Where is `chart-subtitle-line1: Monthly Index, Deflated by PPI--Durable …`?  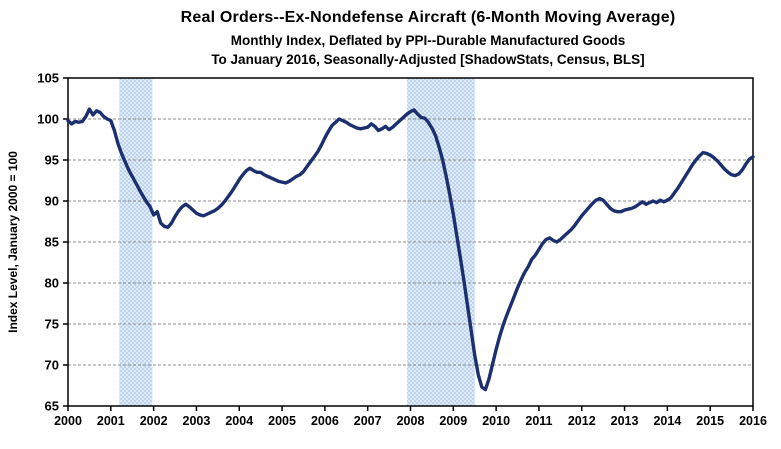 chart-subtitle-line1: Monthly Index, Deflated by PPI--Durable … is located at coordinates (428, 40).